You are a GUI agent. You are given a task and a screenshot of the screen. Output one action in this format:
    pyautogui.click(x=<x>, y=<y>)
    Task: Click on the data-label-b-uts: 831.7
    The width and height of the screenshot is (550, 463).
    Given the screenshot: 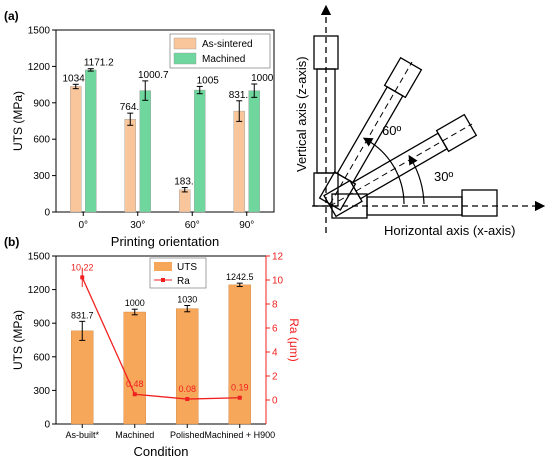 What is the action you would take?
    pyautogui.click(x=82, y=315)
    